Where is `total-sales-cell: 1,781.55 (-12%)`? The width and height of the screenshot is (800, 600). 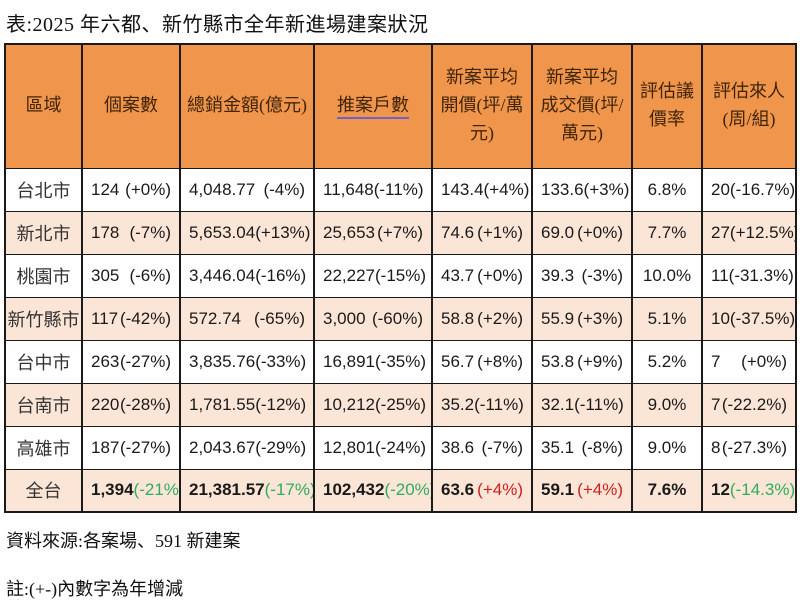 total-sales-cell: 1,781.55 (-12%) is located at coordinates (247, 404).